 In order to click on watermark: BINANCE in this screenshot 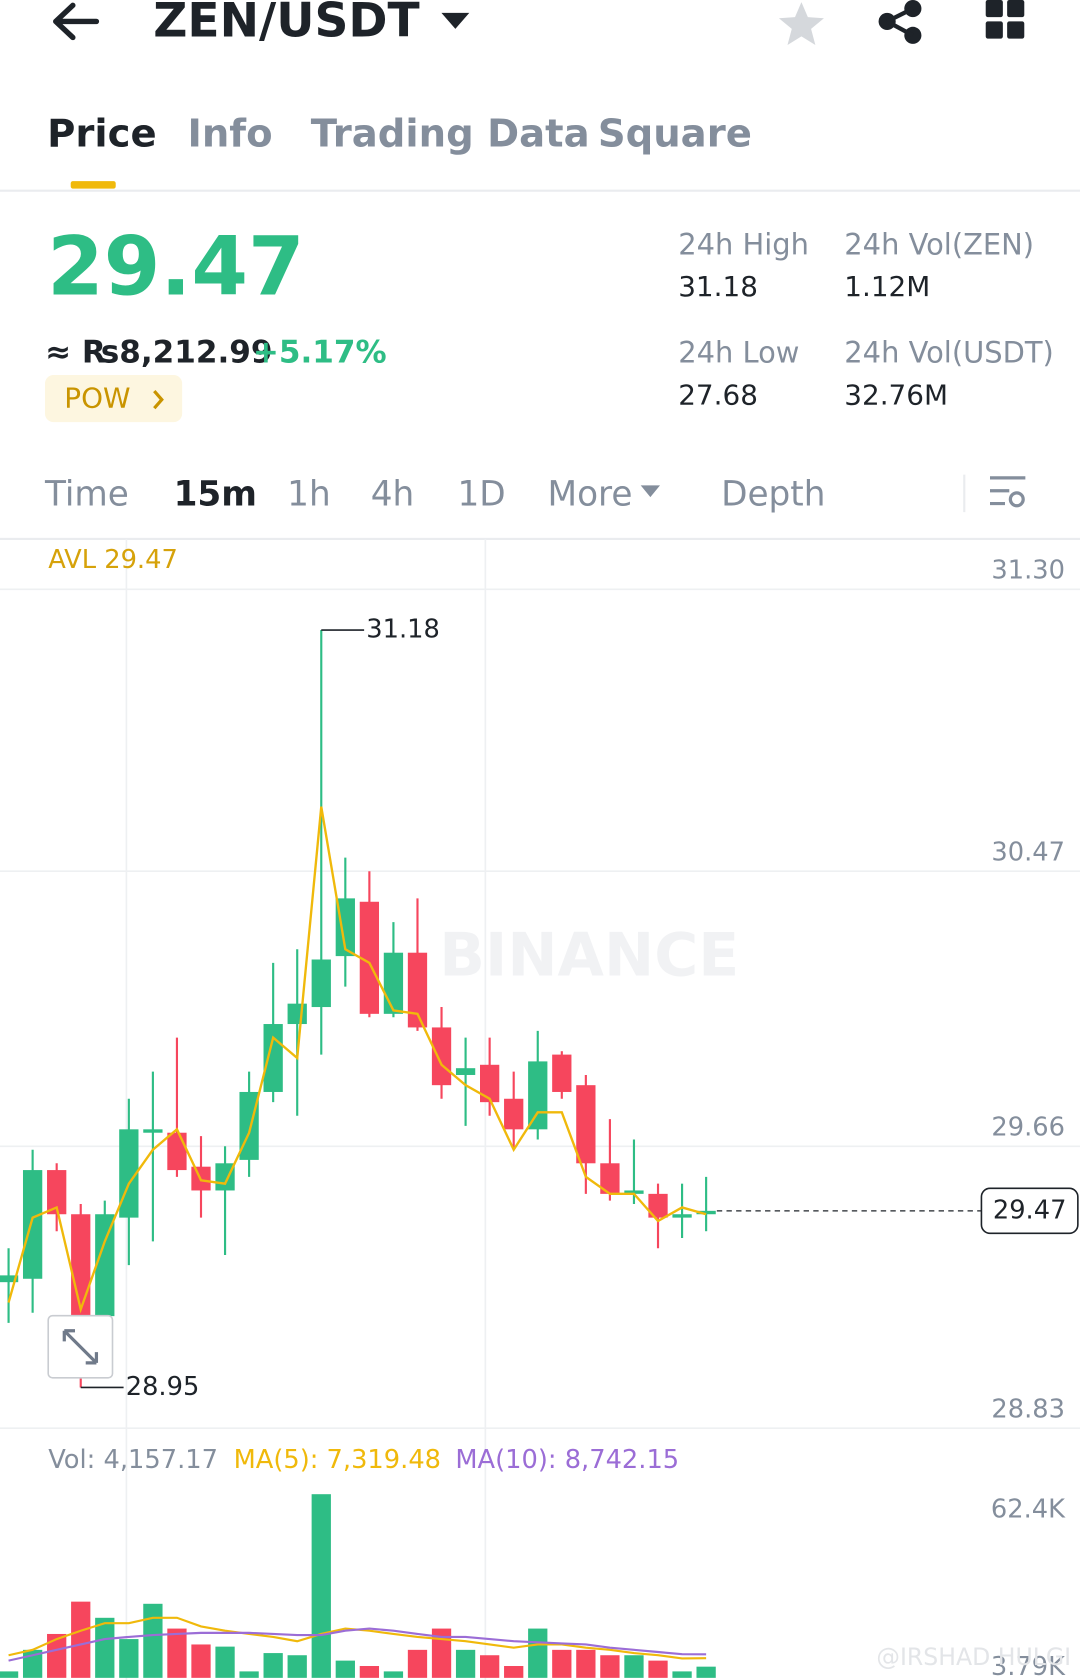, I will do `click(589, 956)`.